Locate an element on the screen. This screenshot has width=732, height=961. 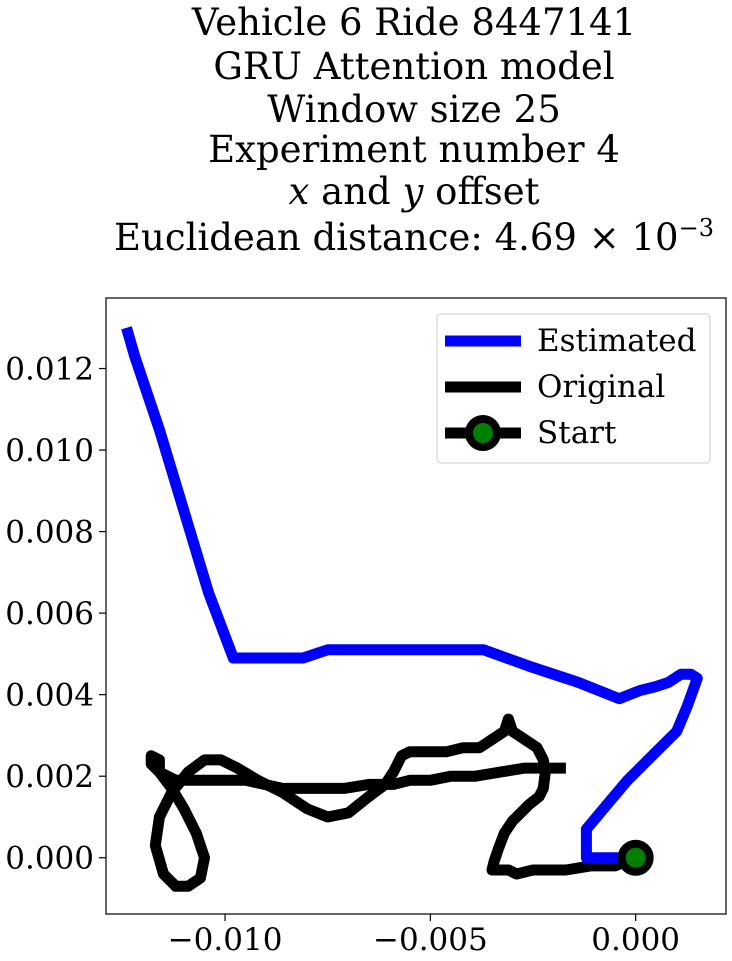
x-tick-label: 0.000 is located at coordinates (635, 940).